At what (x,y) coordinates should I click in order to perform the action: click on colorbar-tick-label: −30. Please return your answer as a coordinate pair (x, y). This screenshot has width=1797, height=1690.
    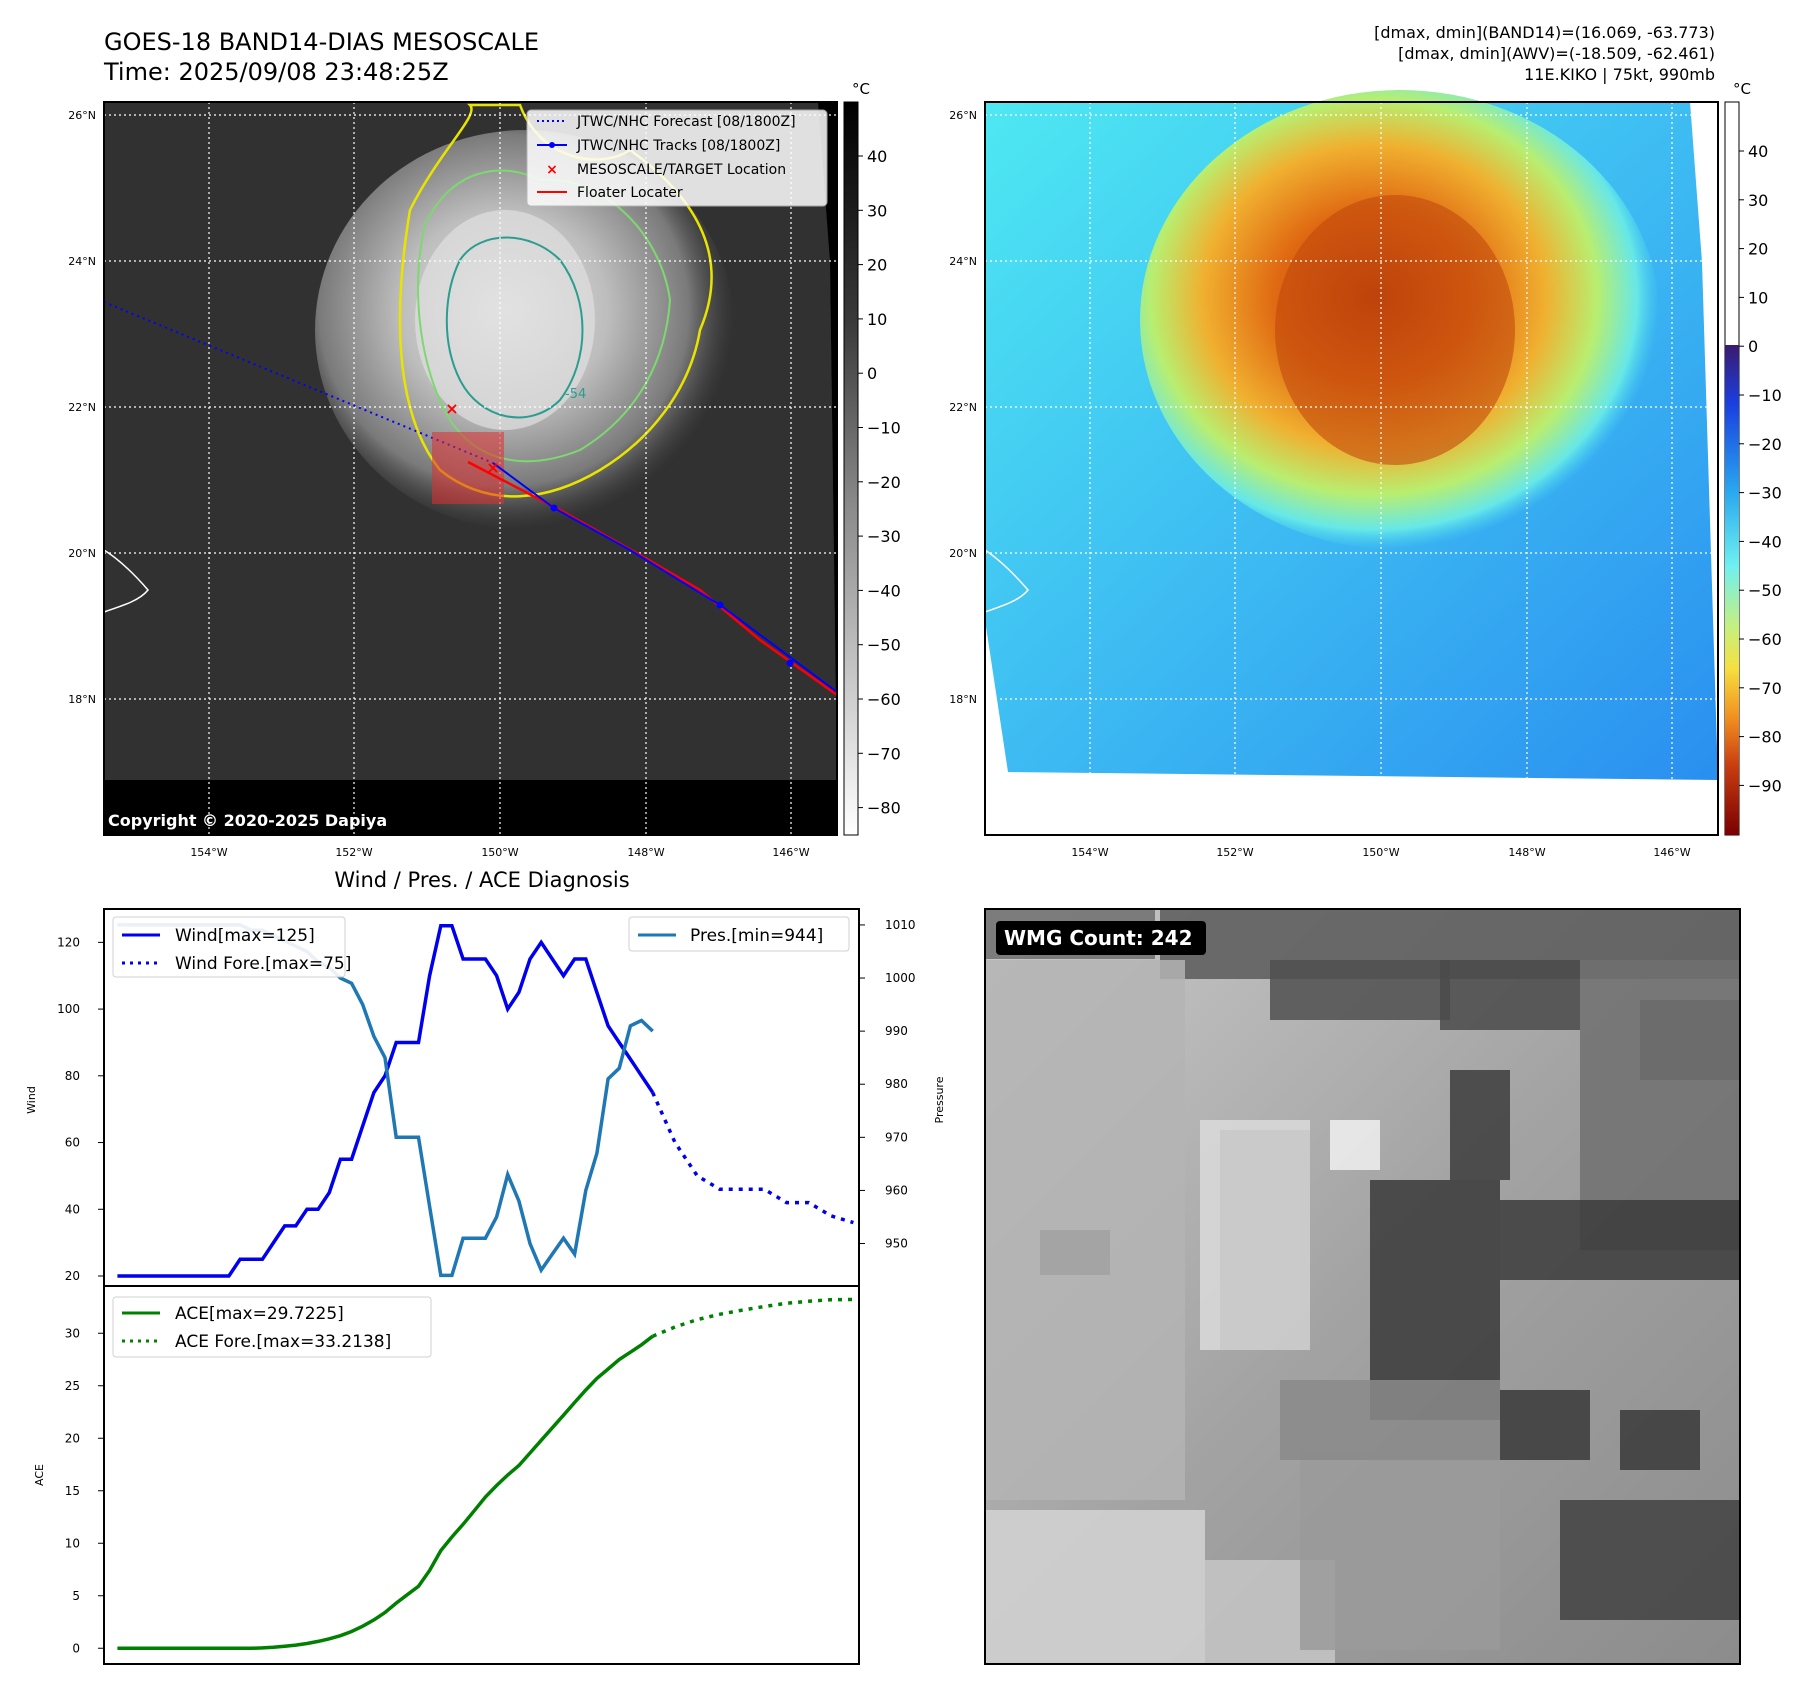
    Looking at the image, I should click on (884, 536).